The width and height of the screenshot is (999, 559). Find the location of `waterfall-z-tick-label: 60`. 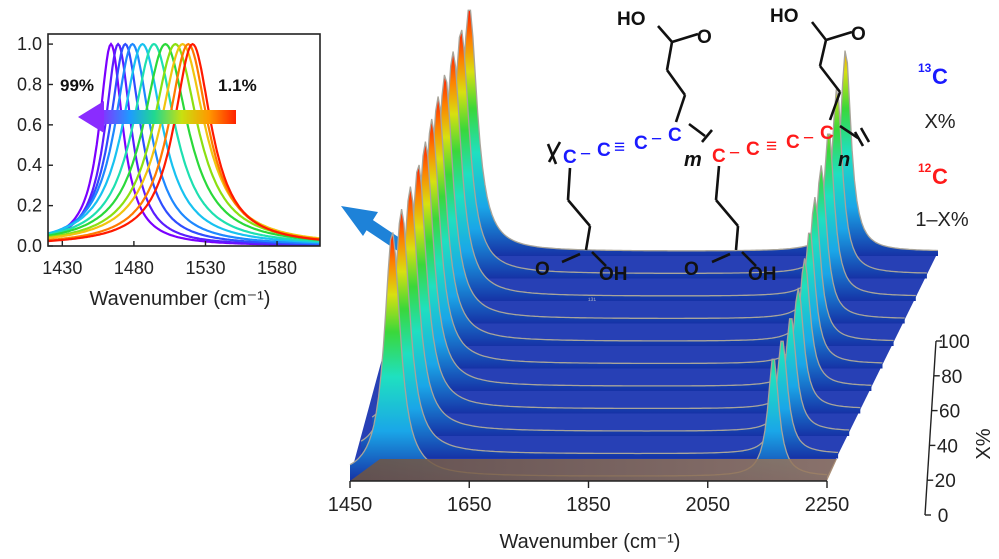

waterfall-z-tick-label: 60 is located at coordinates (949, 412).